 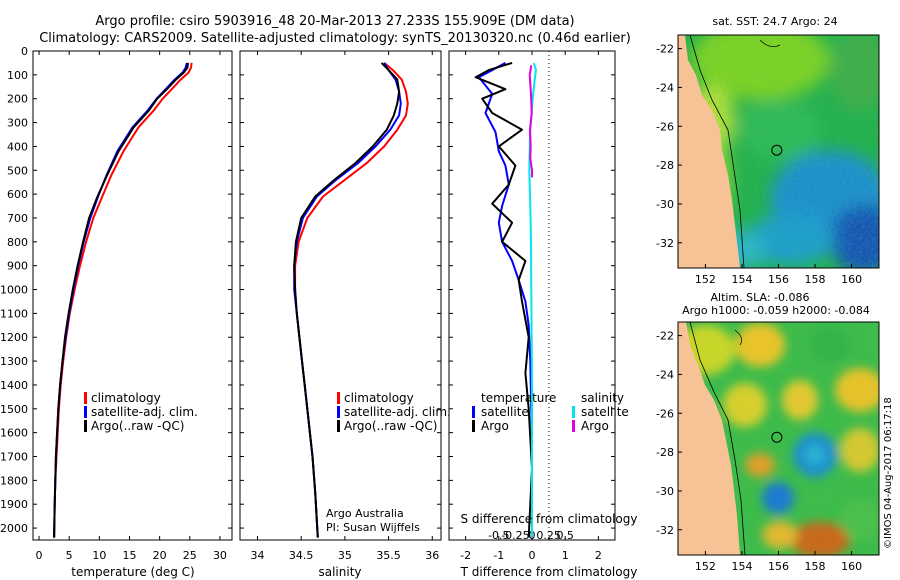 I want to click on legend-s-satellite: satellite, so click(x=605, y=412).